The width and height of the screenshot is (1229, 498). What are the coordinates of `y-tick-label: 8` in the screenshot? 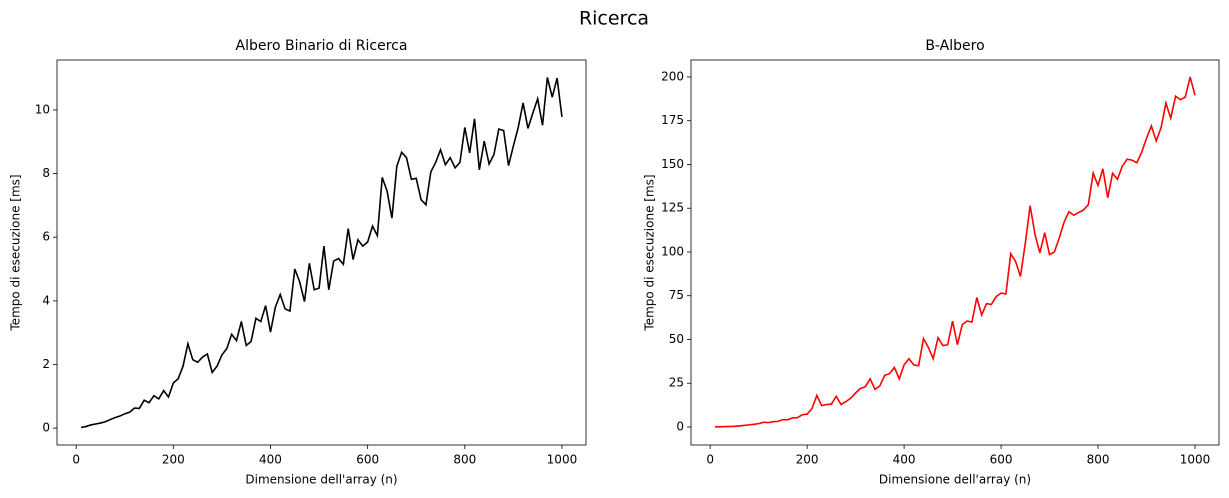 It's located at (46, 173).